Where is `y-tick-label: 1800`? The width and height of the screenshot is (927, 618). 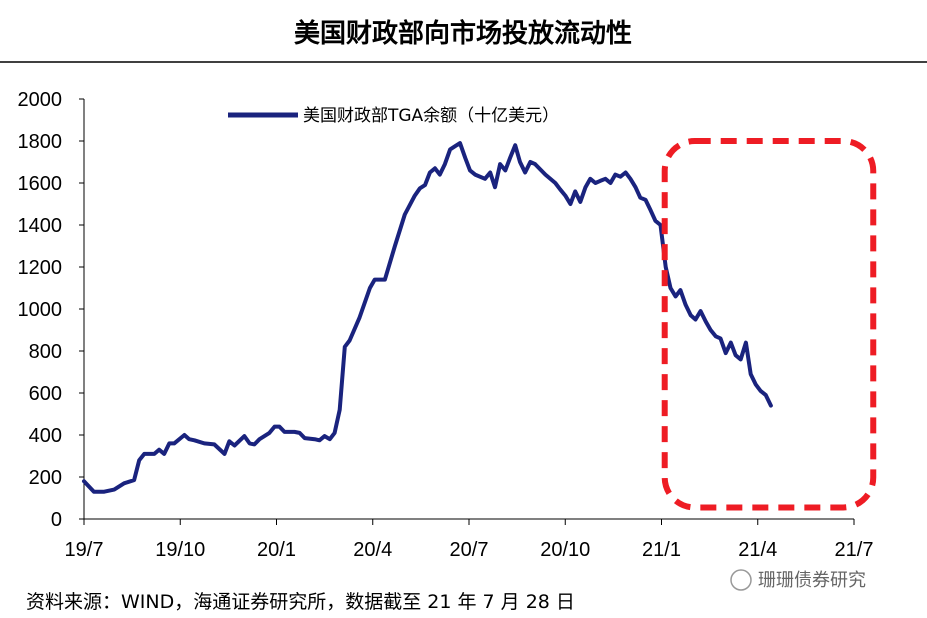 y-tick-label: 1800 is located at coordinates (40, 142).